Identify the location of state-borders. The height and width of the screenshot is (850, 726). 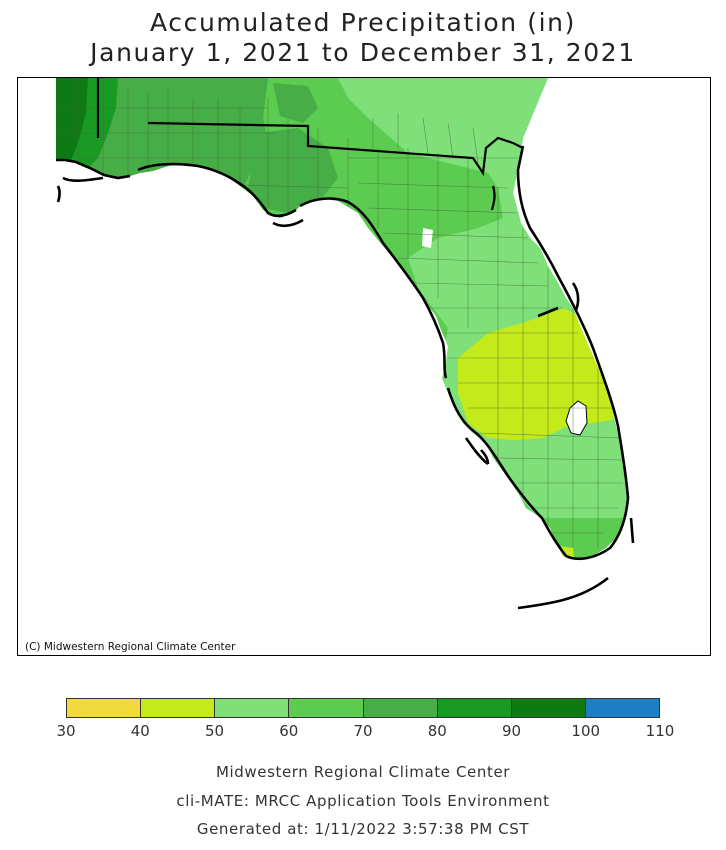
(310, 144).